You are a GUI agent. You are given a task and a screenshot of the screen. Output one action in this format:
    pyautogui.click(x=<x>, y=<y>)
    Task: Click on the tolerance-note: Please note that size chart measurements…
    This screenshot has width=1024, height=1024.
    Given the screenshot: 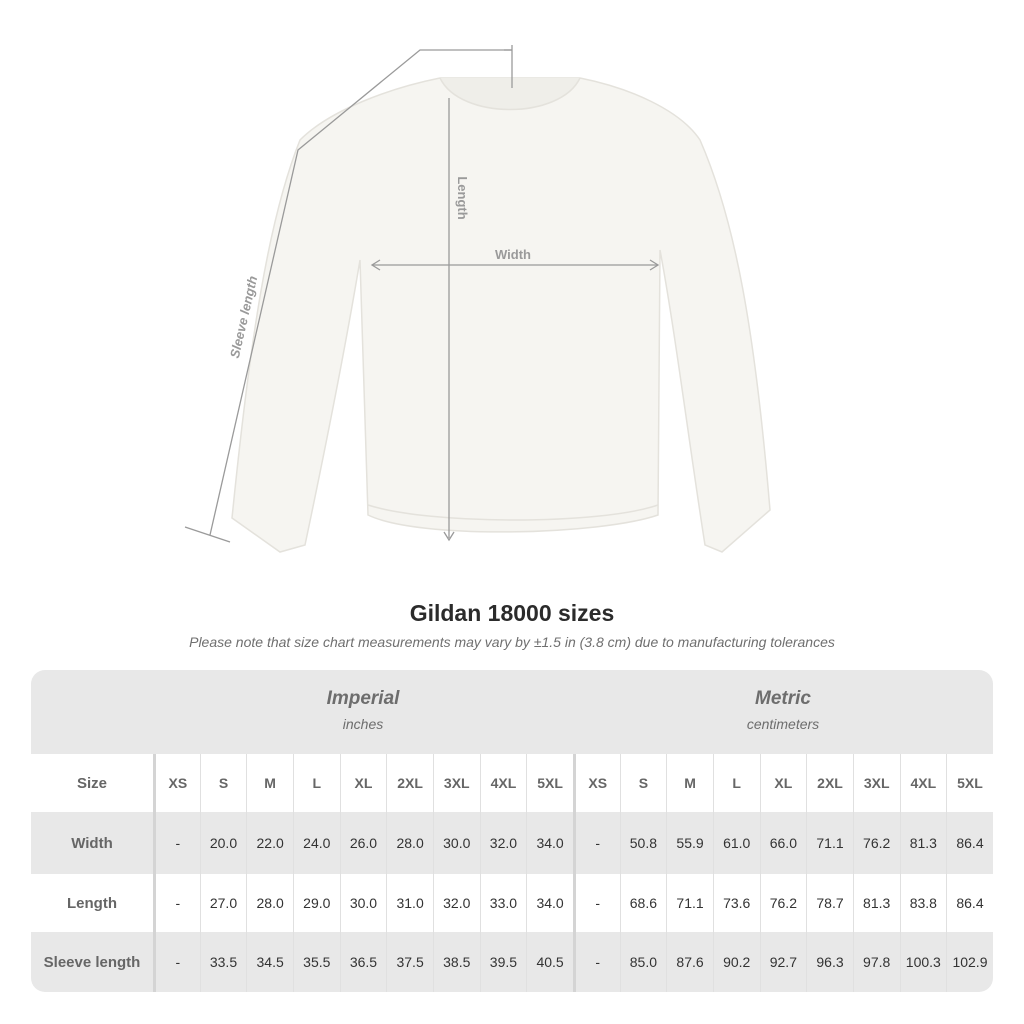 What is the action you would take?
    pyautogui.click(x=512, y=642)
    